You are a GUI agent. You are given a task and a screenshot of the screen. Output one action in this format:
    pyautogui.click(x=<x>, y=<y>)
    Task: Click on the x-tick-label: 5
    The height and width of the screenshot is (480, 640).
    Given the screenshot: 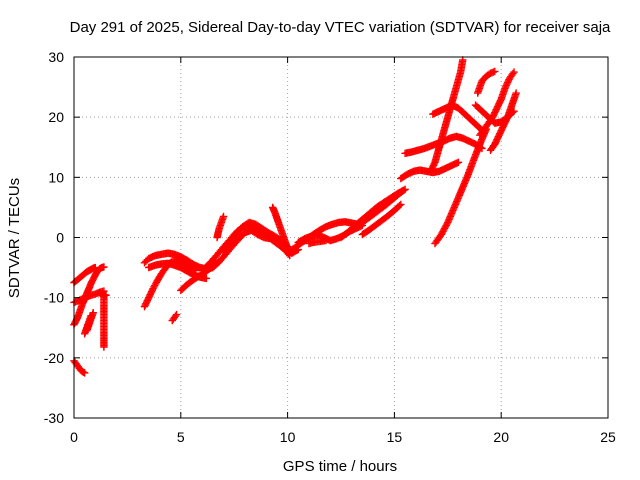 What is the action you would take?
    pyautogui.click(x=181, y=437)
    